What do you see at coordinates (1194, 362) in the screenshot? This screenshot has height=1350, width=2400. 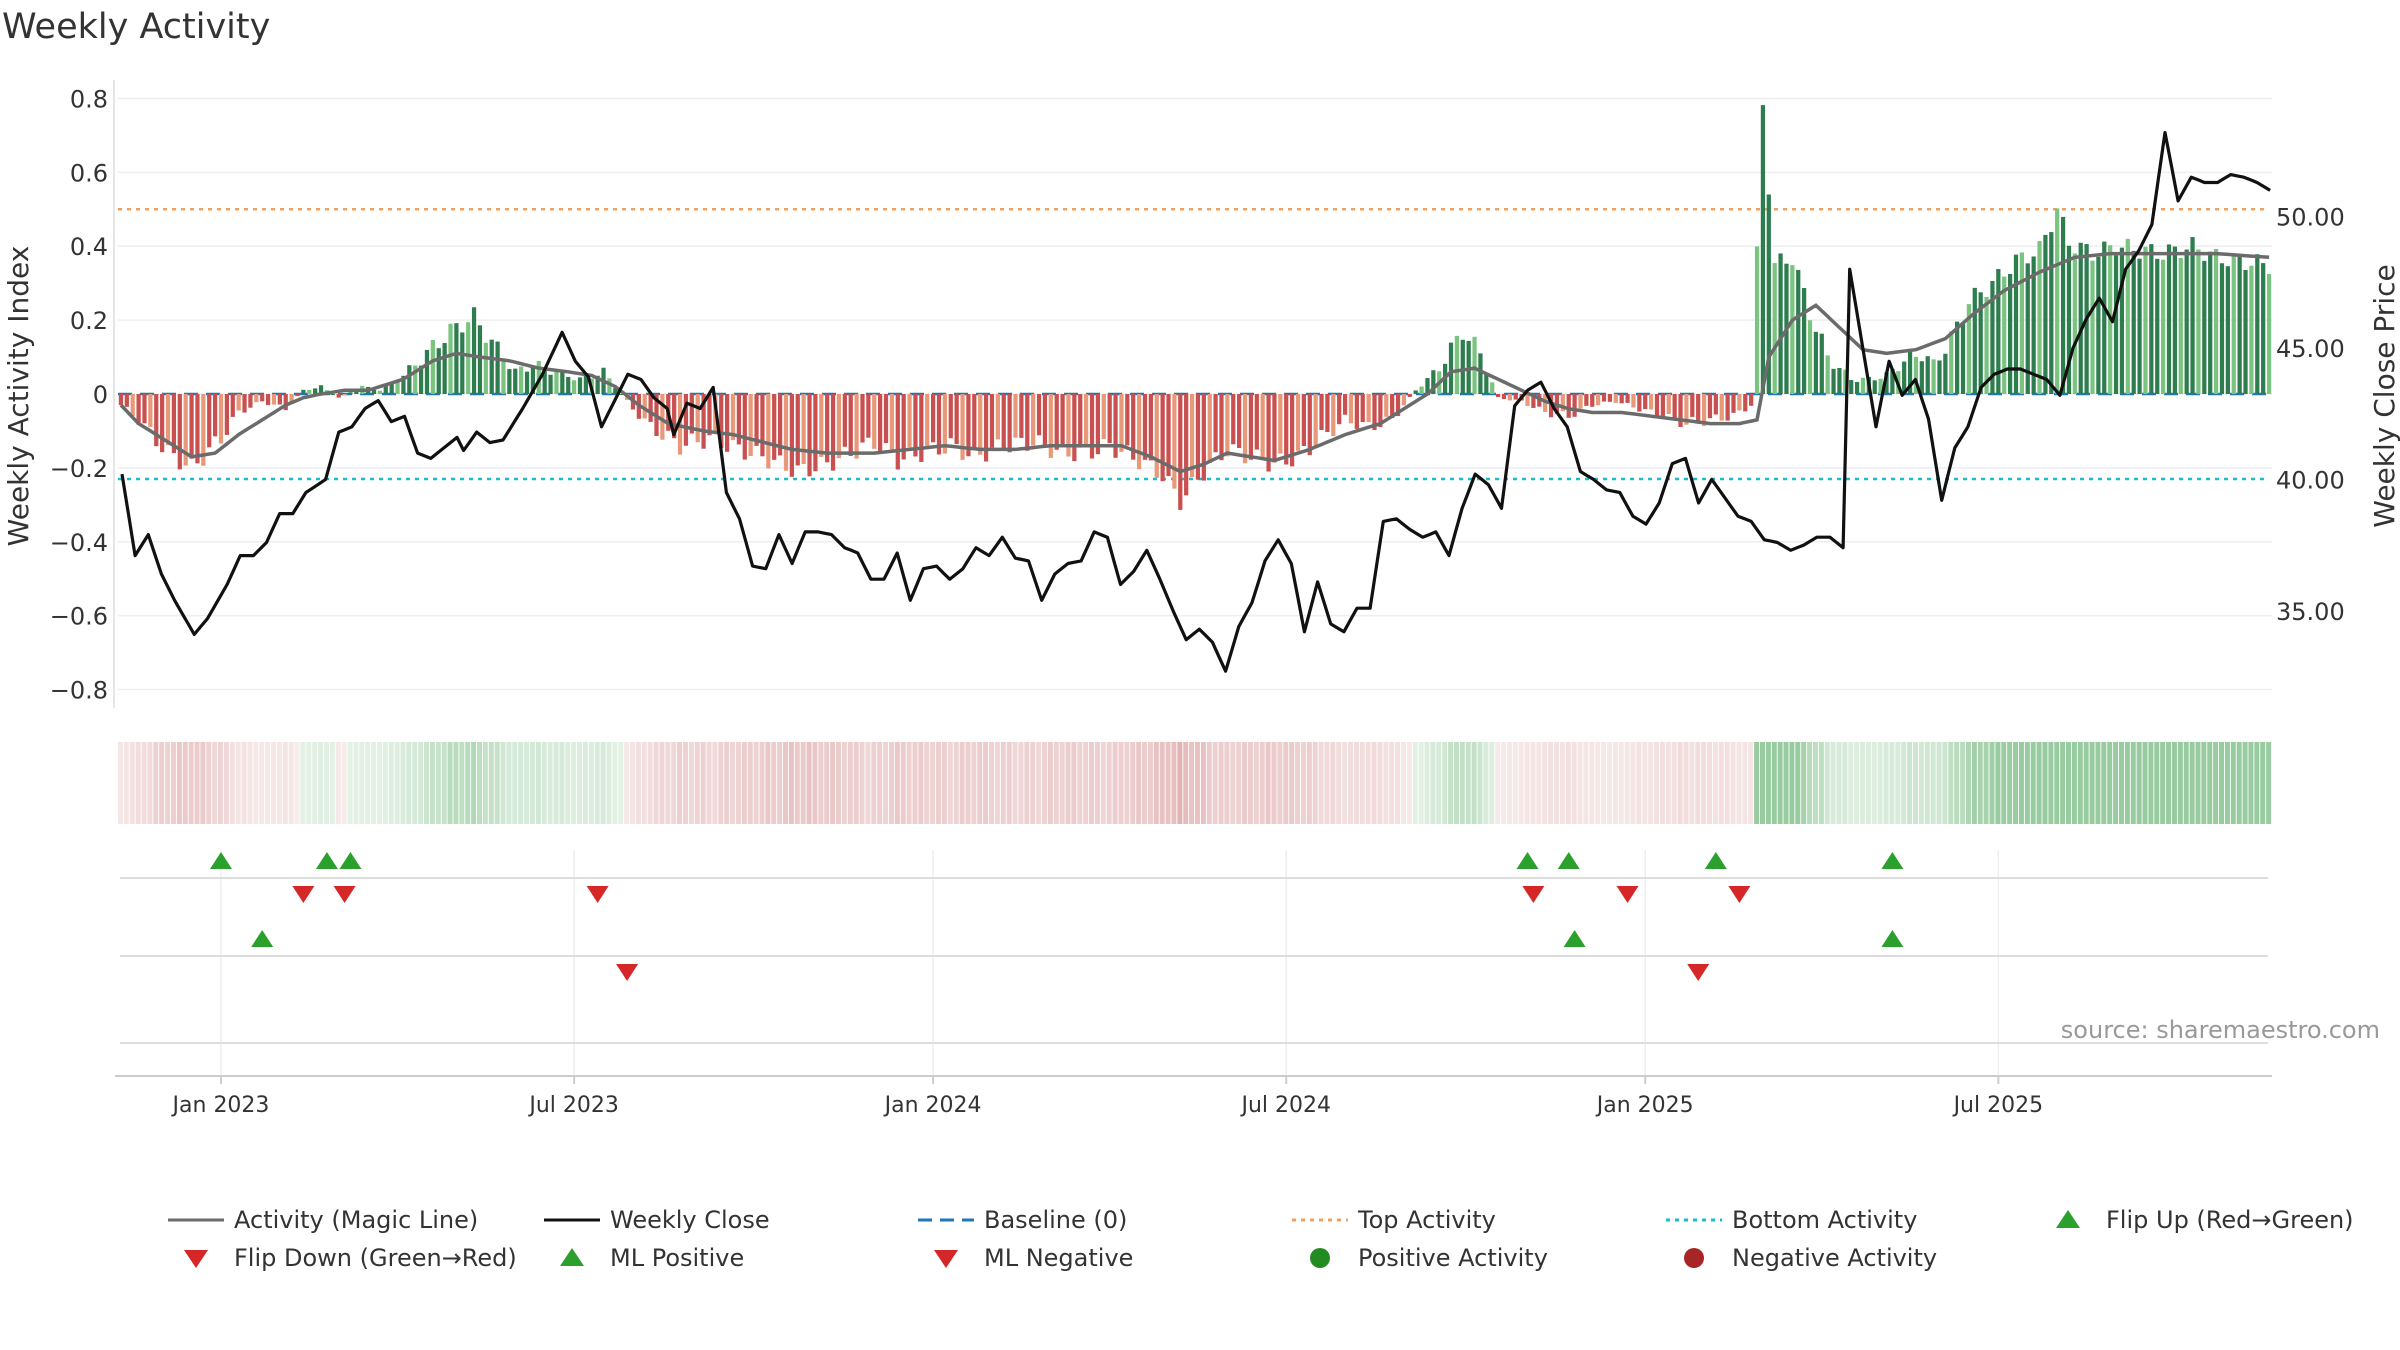 I see `magic-line` at bounding box center [1194, 362].